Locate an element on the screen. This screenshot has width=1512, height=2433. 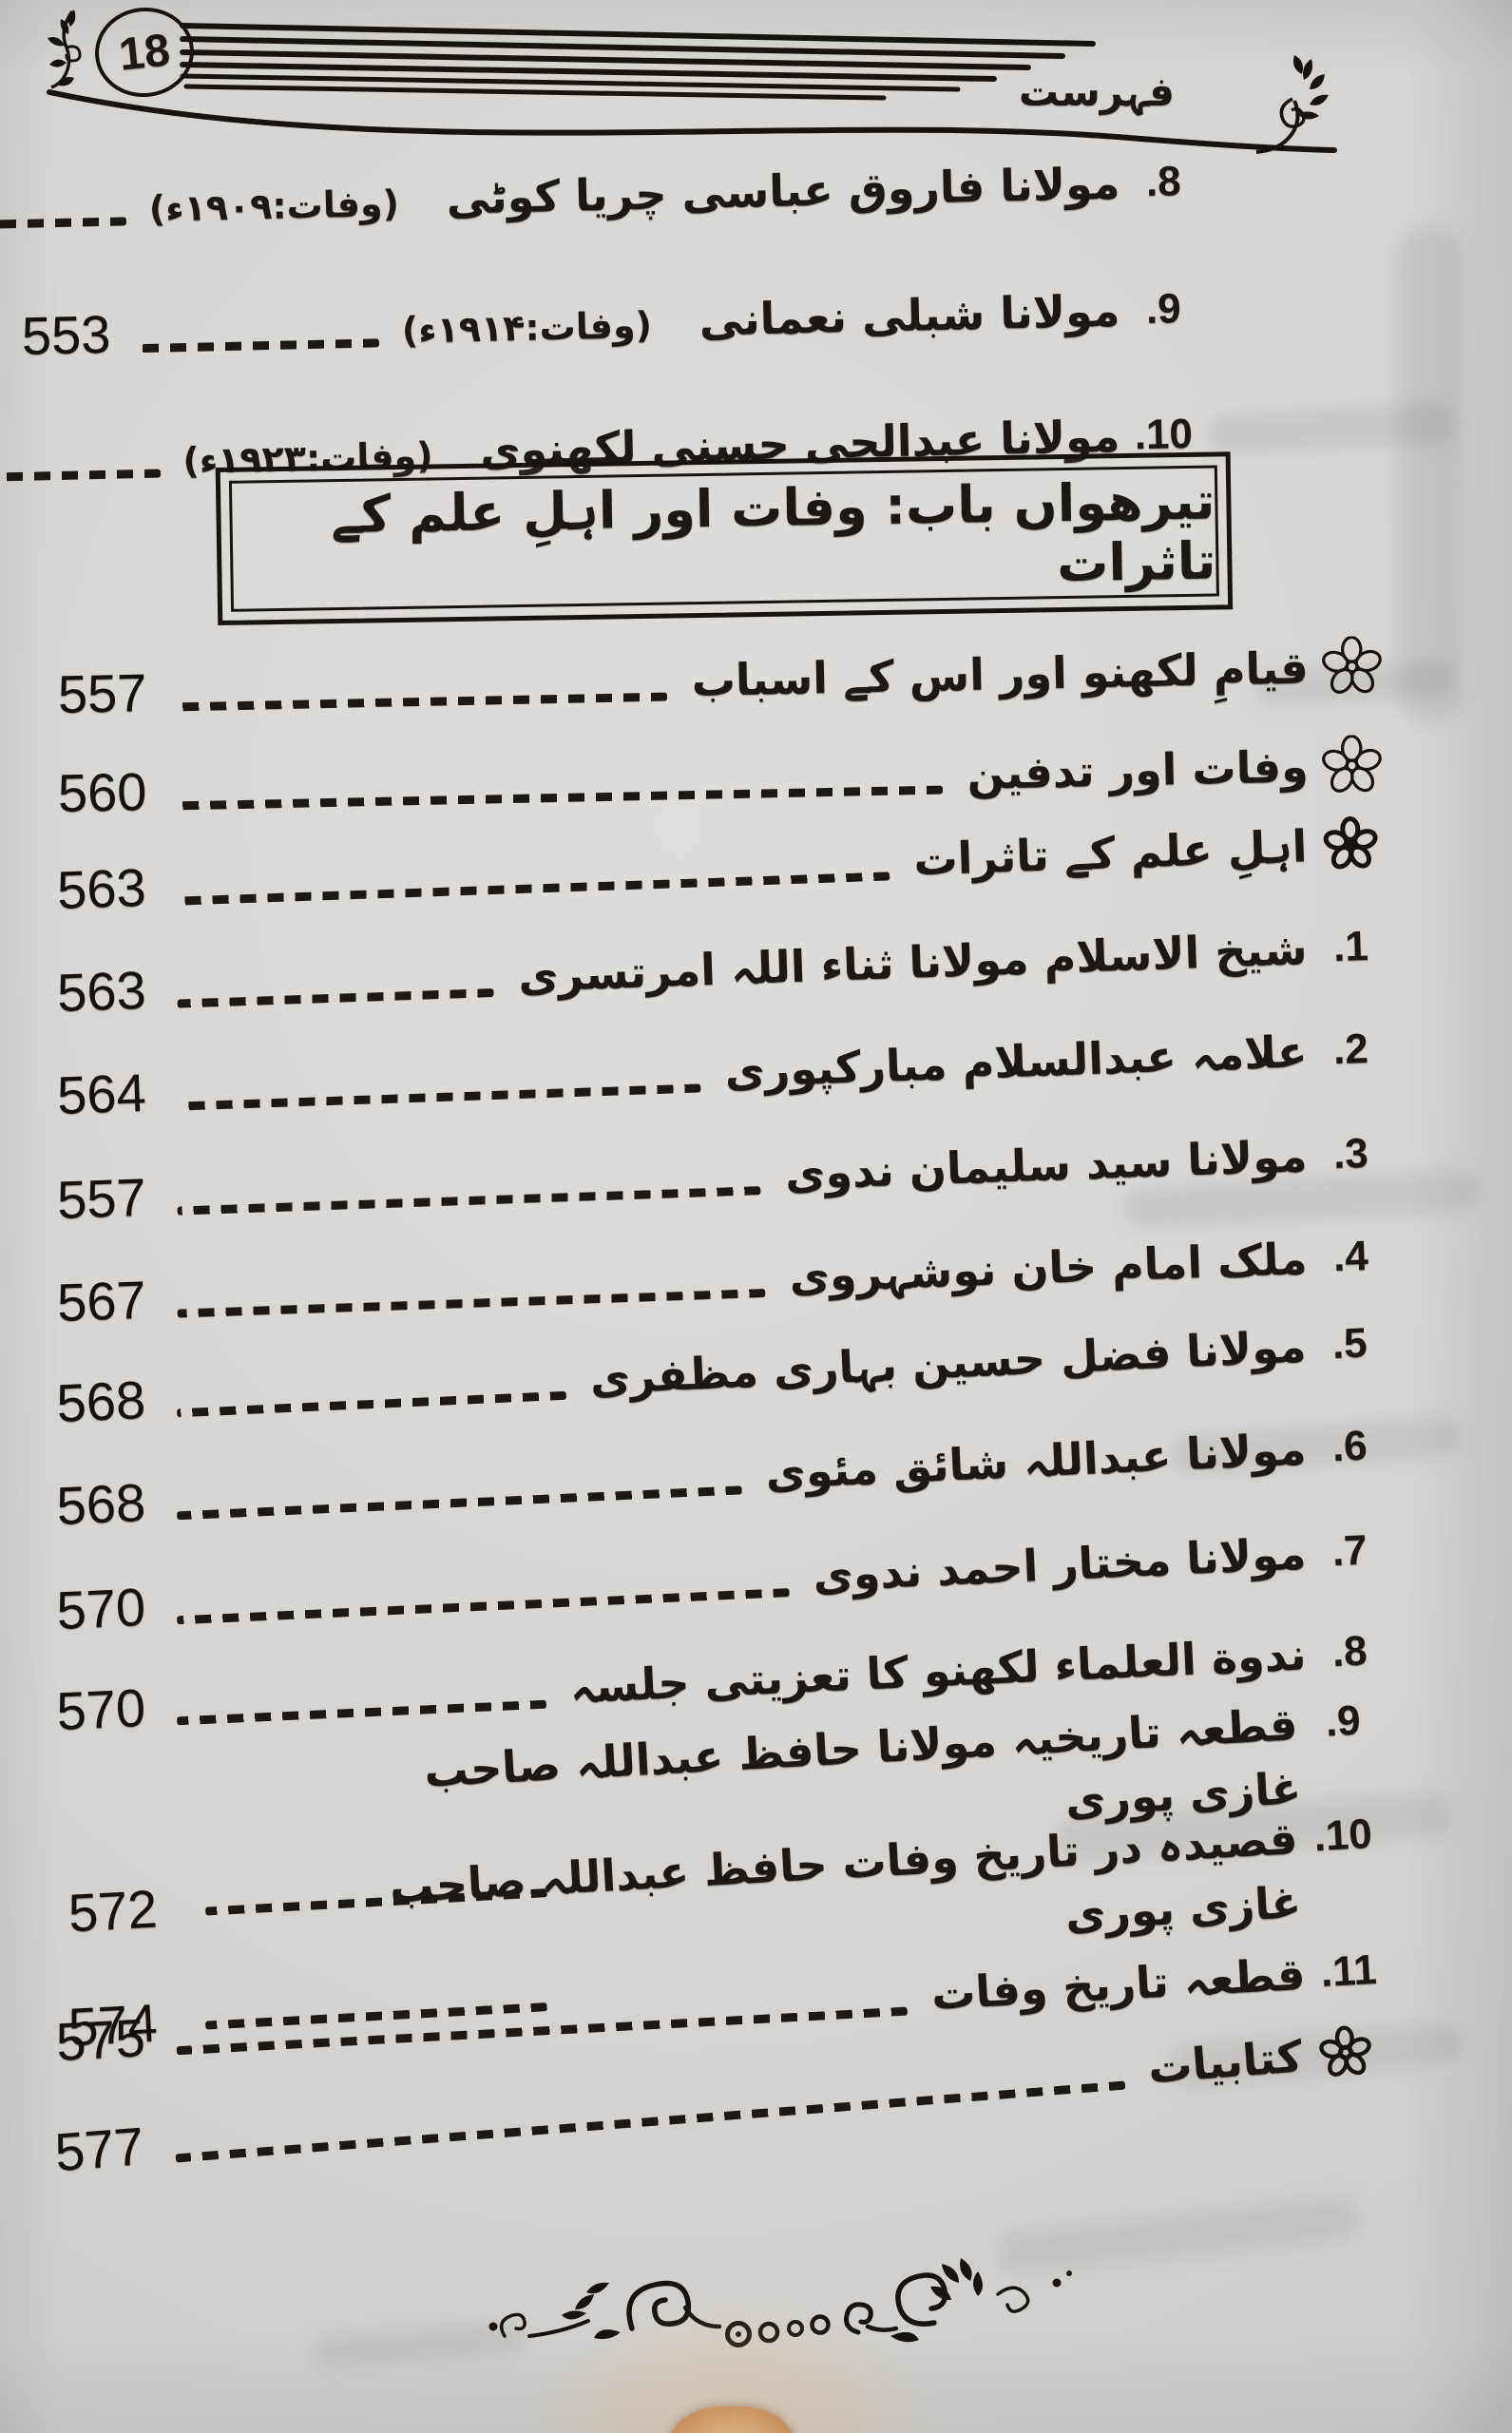
entry-title: قیامِ لکھنو اور اس کے اسباب is located at coordinates (1000, 674).